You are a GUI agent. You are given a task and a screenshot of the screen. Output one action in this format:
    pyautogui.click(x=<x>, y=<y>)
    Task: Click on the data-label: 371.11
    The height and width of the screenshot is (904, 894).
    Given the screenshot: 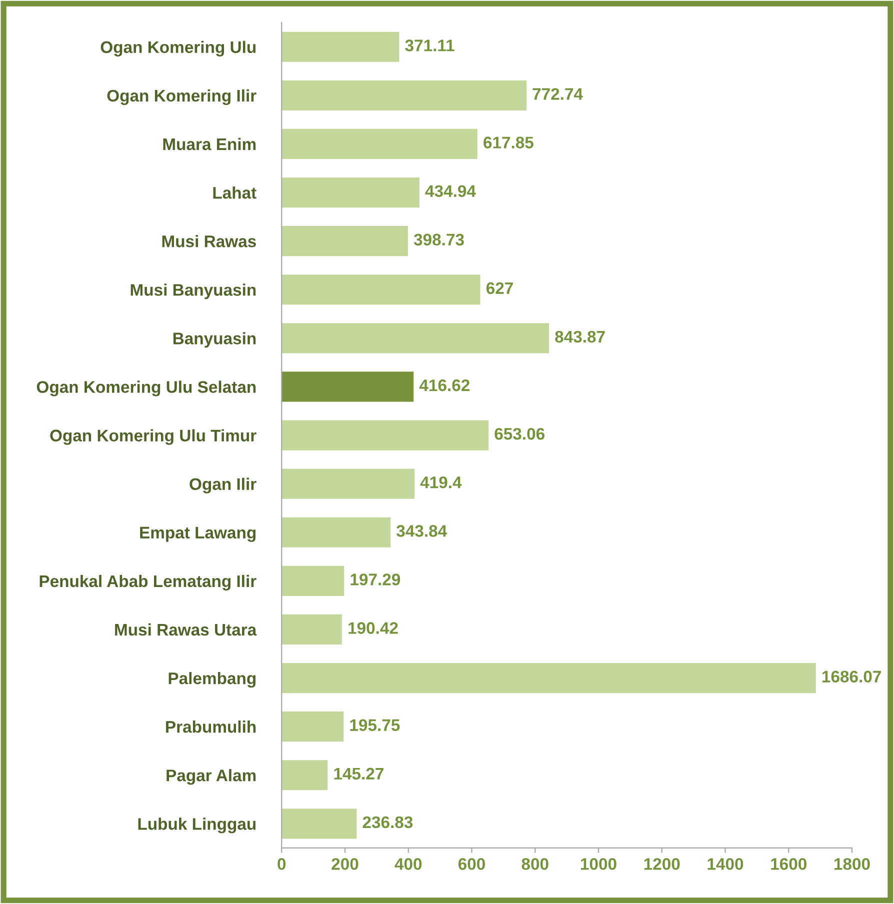 What is the action you would take?
    pyautogui.click(x=429, y=46)
    